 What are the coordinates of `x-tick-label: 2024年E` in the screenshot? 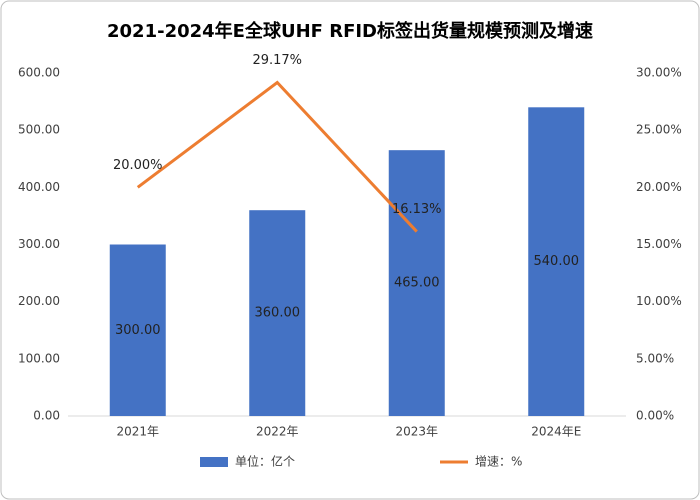 It's located at (556, 432).